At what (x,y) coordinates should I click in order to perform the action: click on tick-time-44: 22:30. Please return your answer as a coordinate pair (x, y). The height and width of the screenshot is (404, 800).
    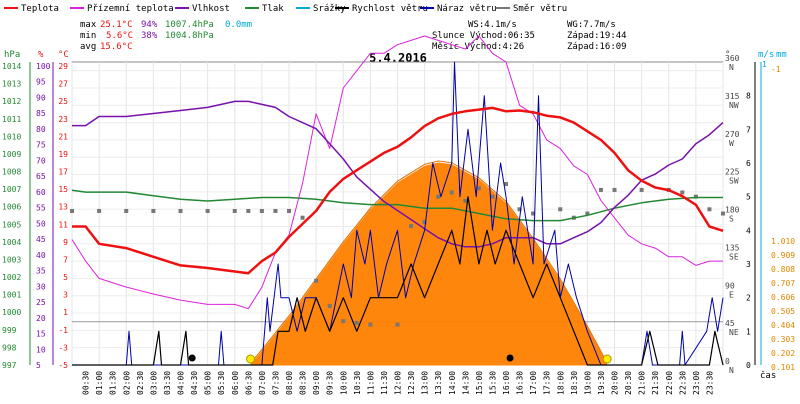
    Looking at the image, I should click on (682, 383).